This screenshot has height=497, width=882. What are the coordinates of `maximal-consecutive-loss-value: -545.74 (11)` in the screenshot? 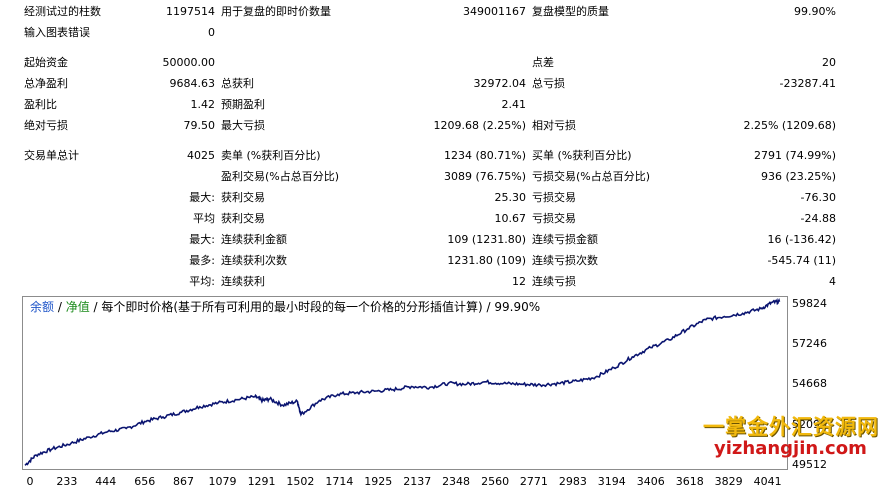 It's located at (801, 260).